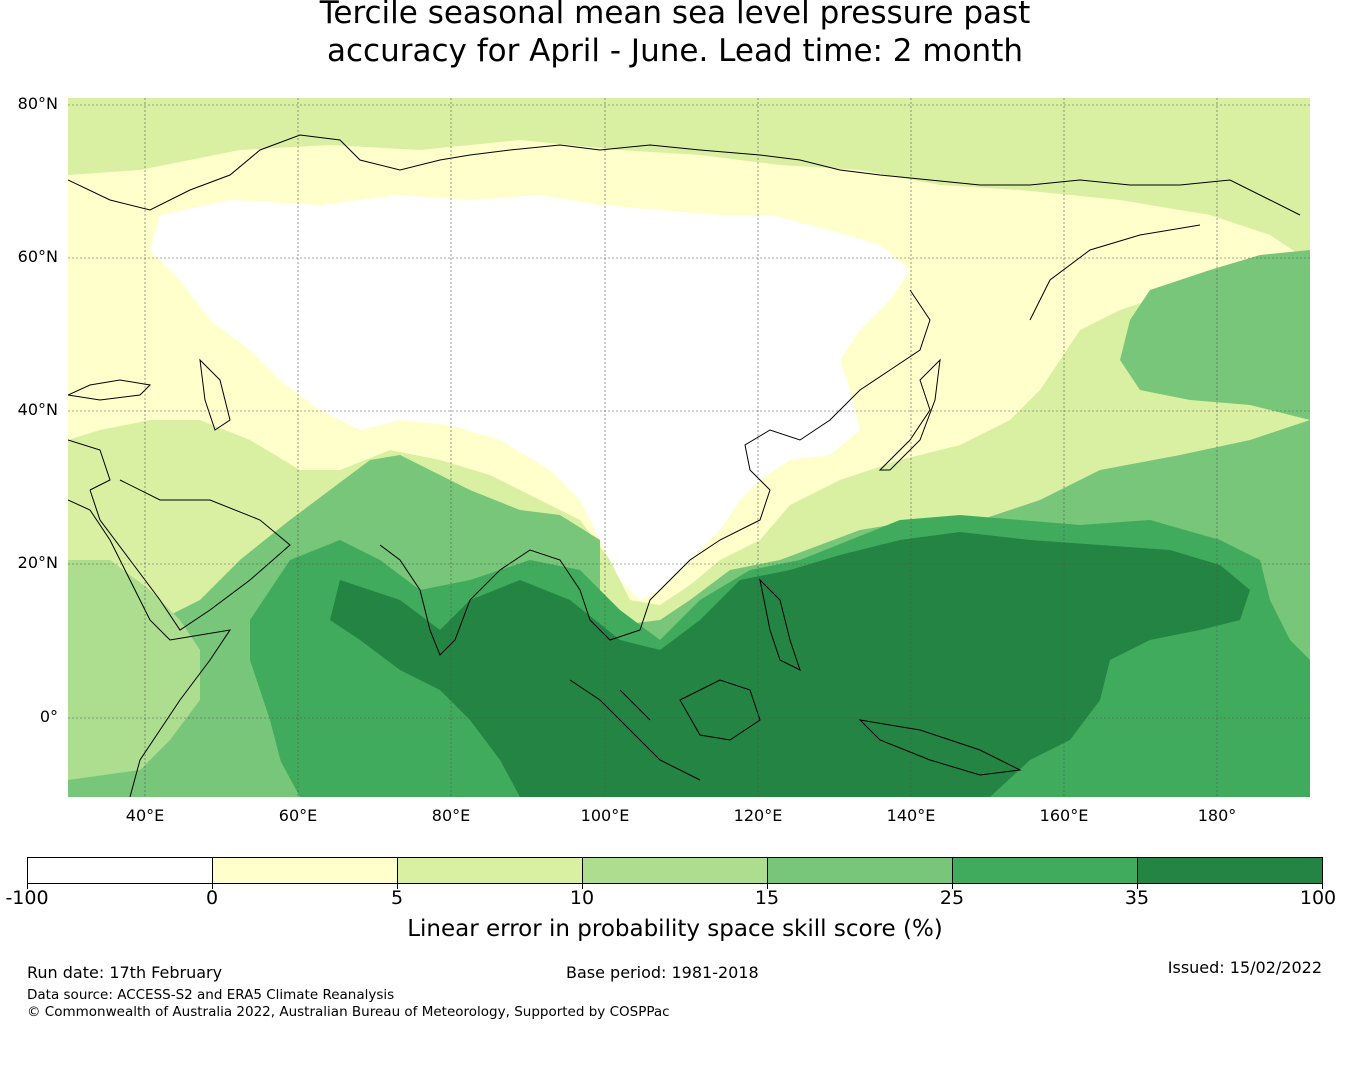 Image resolution: width=1350 pixels, height=1065 pixels. Describe the element at coordinates (37, 103) in the screenshot. I see `lat-label-80n: 80°N` at that location.